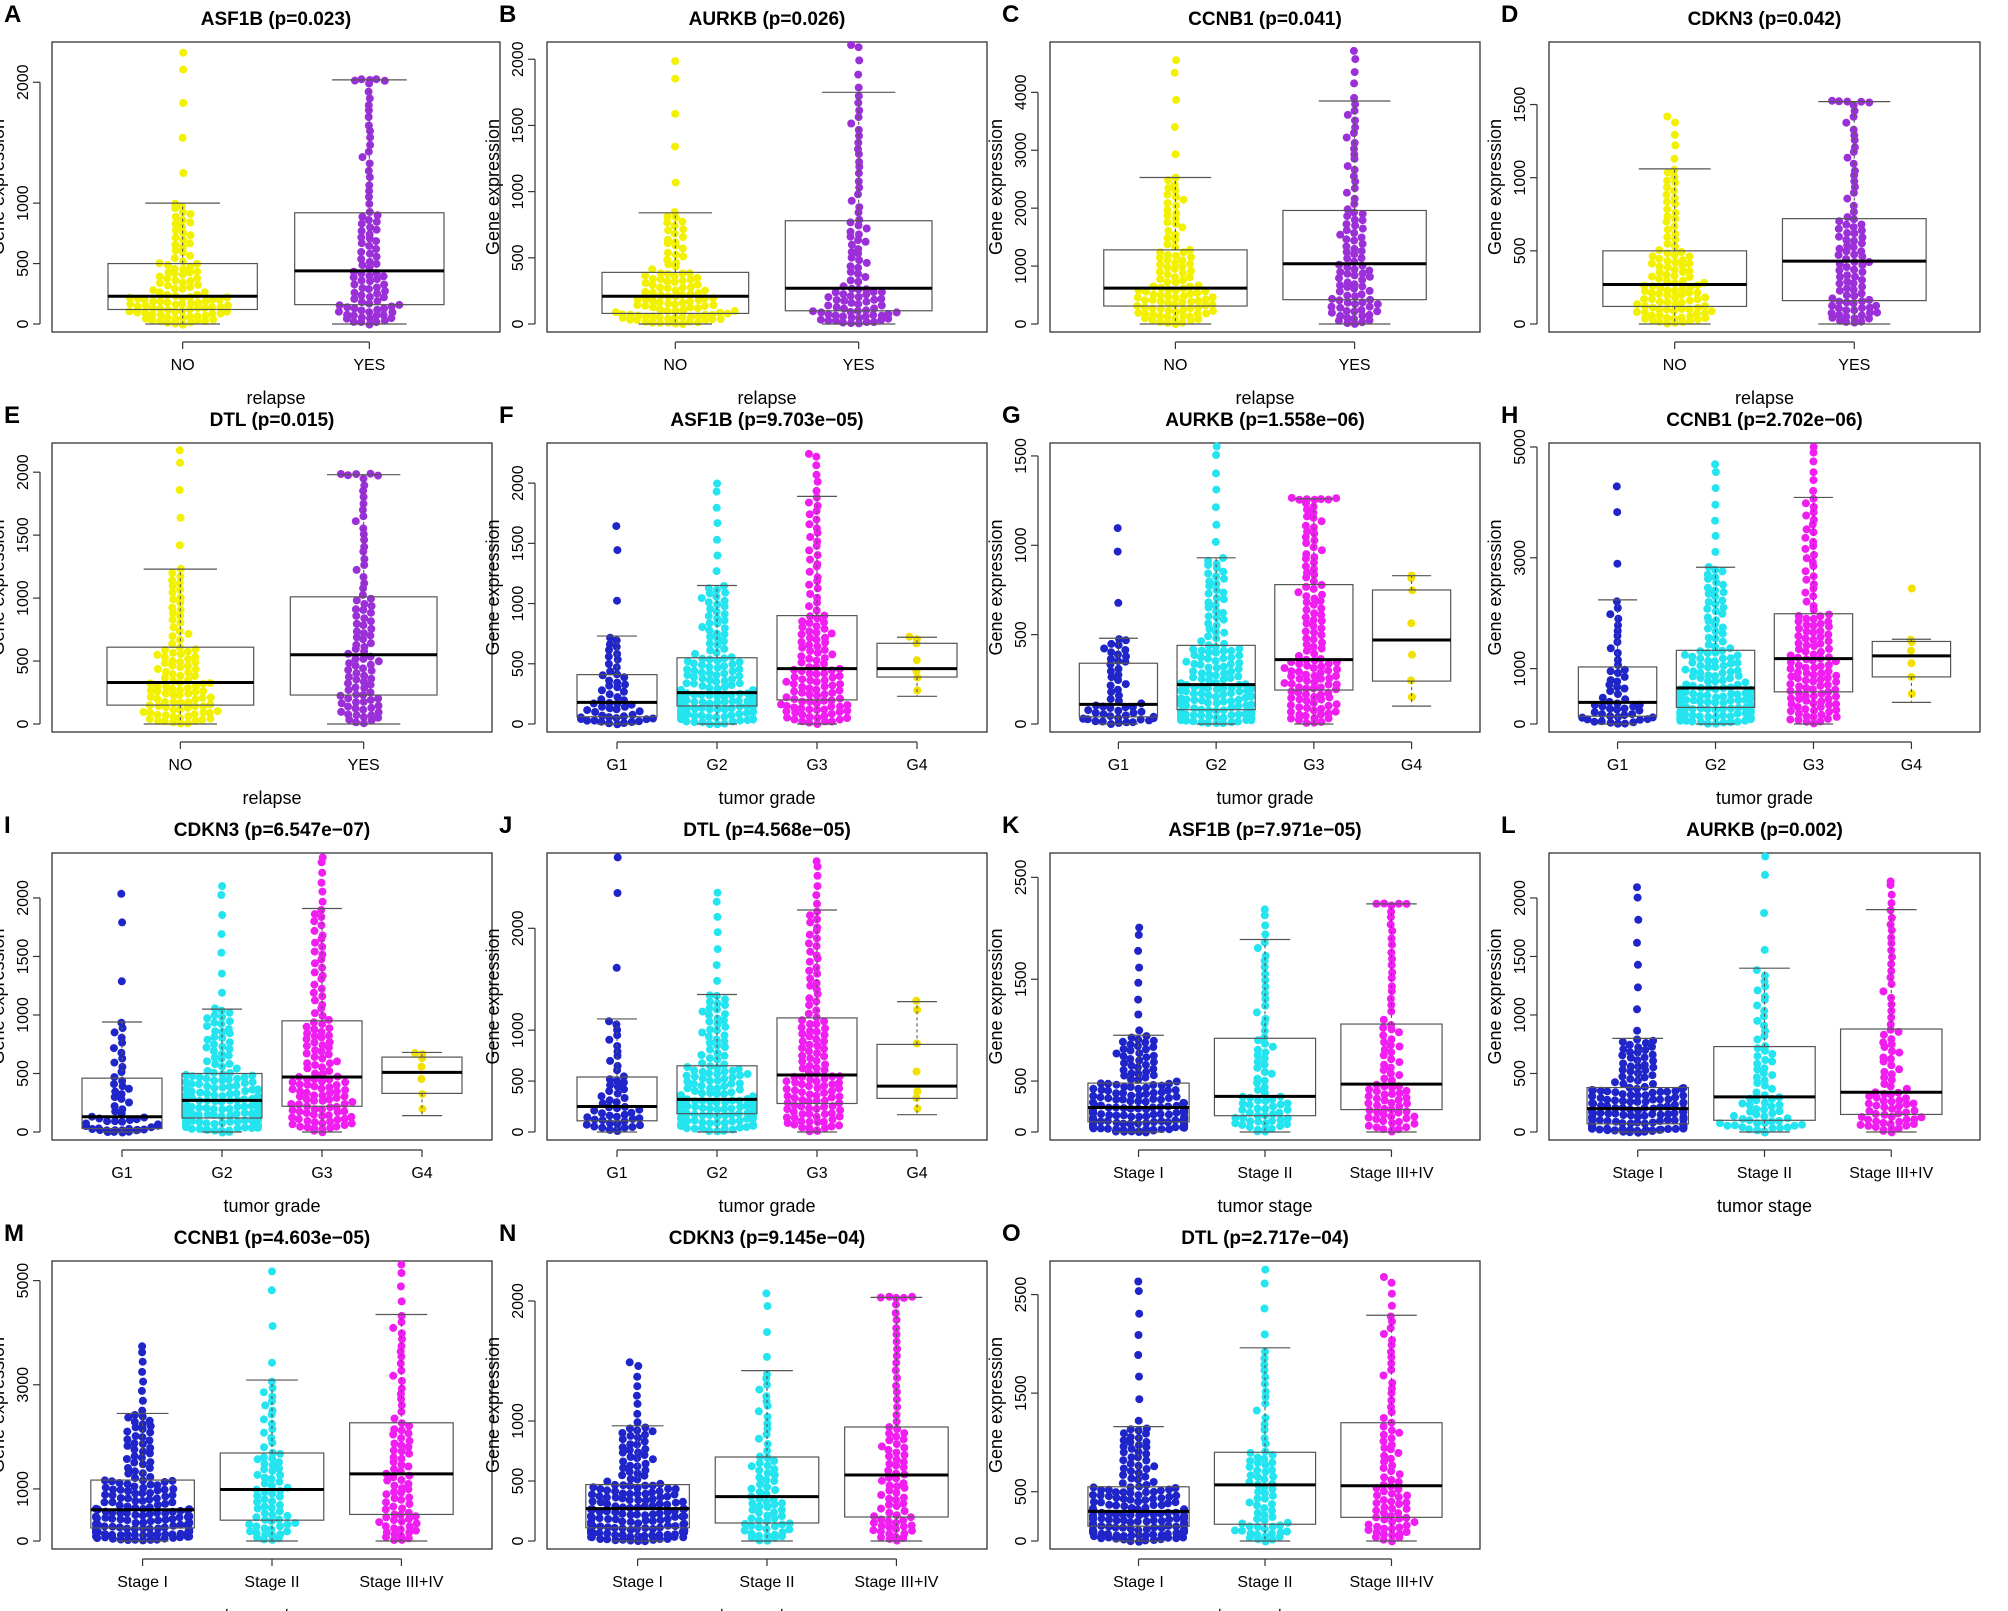 This screenshot has height=1611, width=2008. Describe the element at coordinates (766, 1206) in the screenshot. I see `panel-j-xlabel: tumor grade` at that location.